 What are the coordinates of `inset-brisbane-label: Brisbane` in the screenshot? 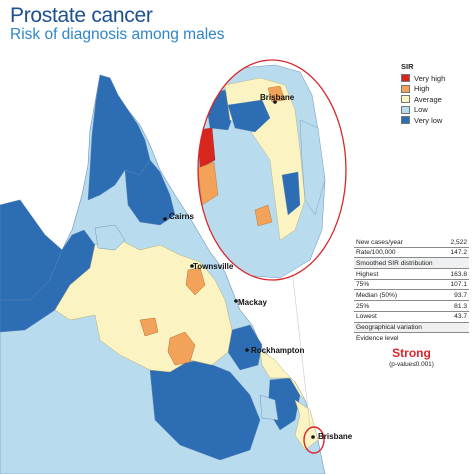 It's located at (277, 97).